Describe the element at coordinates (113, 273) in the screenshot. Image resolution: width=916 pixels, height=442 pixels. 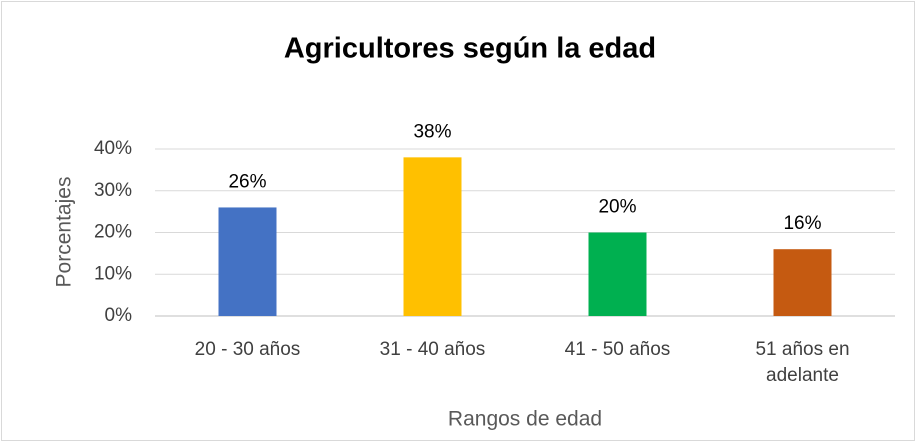
I see `y-tick-label: 10%` at that location.